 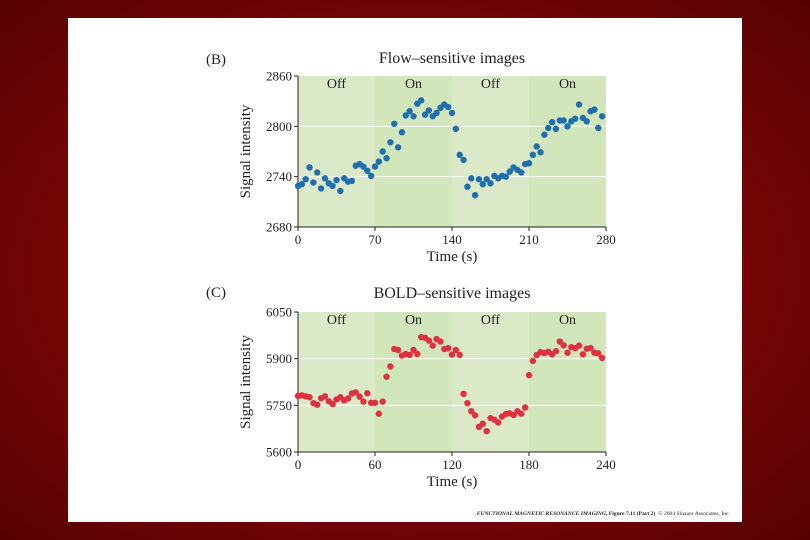 I want to click on y-tick-label-2: 5750, so click(x=279, y=405).